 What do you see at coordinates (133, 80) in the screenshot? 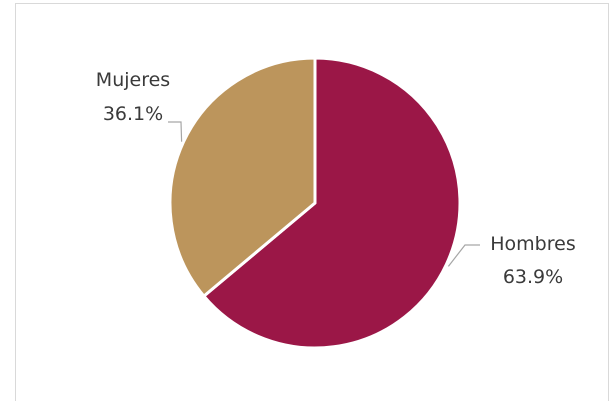
I see `mujeres-label: Mujeres` at bounding box center [133, 80].